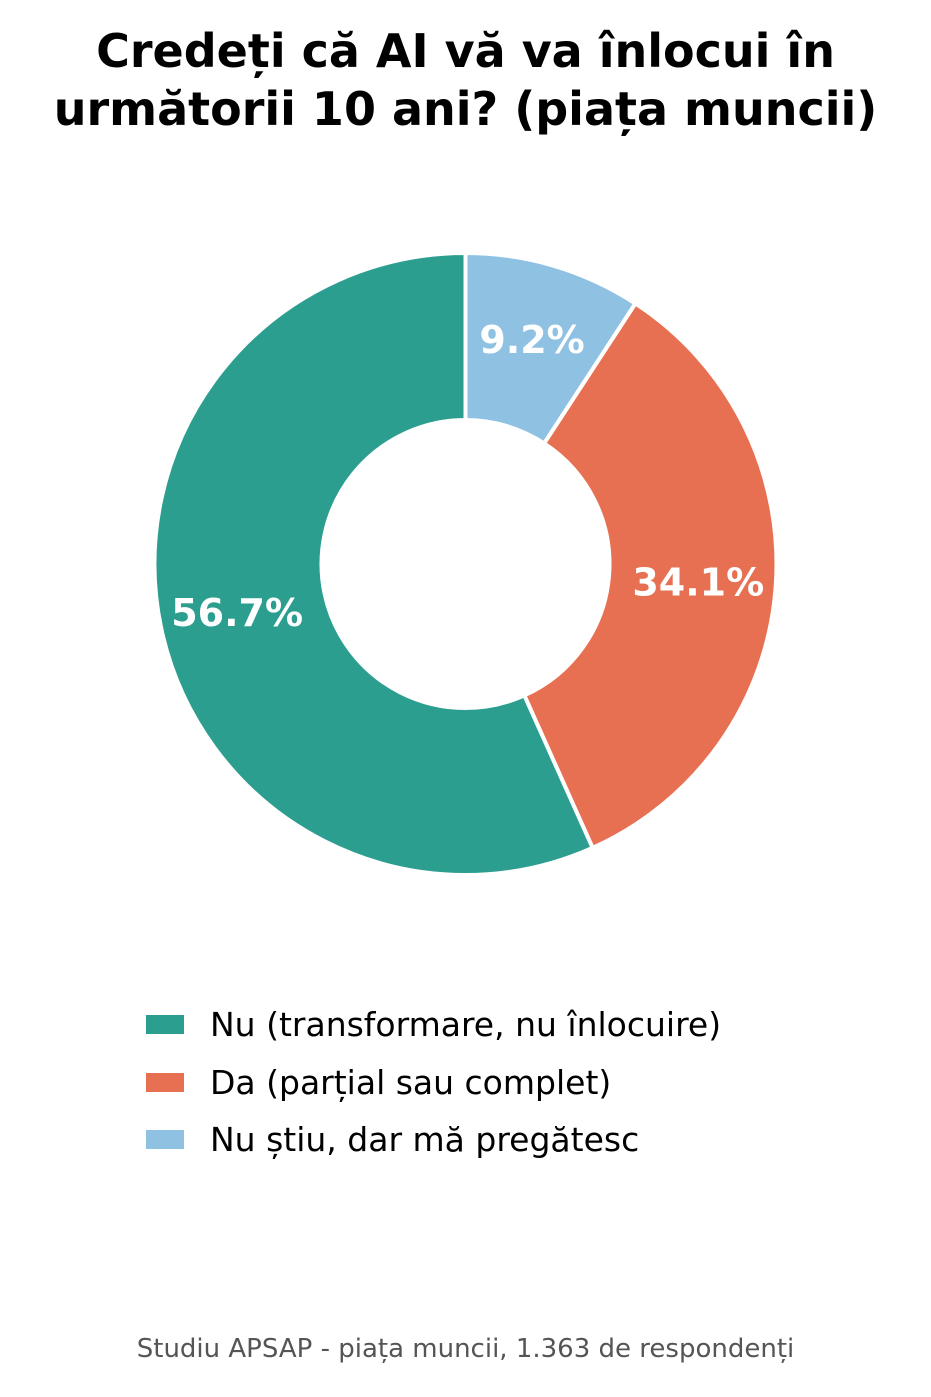 This screenshot has height=1397, width=931. What do you see at coordinates (465, 109) in the screenshot?
I see `chart-title-line-2: următorii 10 ani? (piața muncii)` at bounding box center [465, 109].